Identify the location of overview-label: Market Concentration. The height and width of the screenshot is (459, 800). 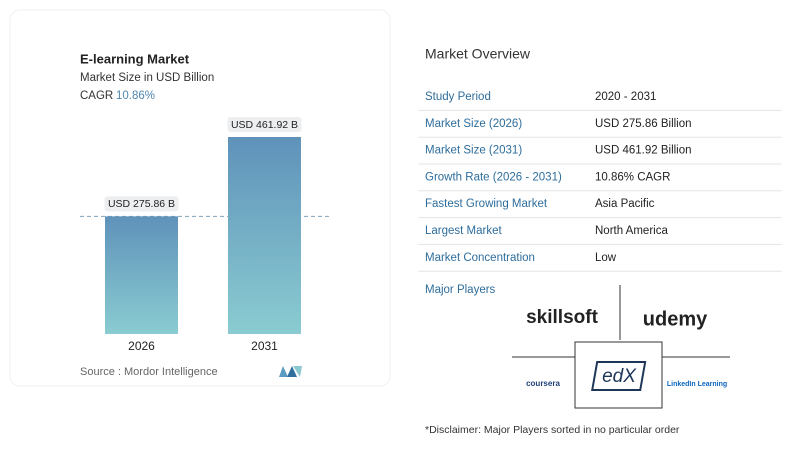
(480, 258).